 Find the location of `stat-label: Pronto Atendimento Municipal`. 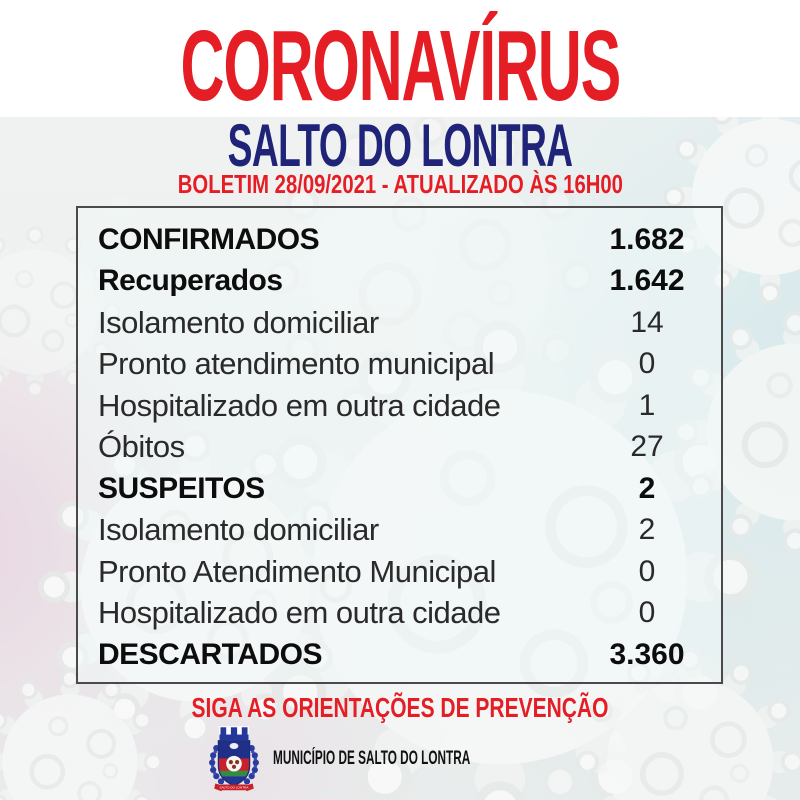

stat-label: Pronto Atendimento Municipal is located at coordinates (297, 571).